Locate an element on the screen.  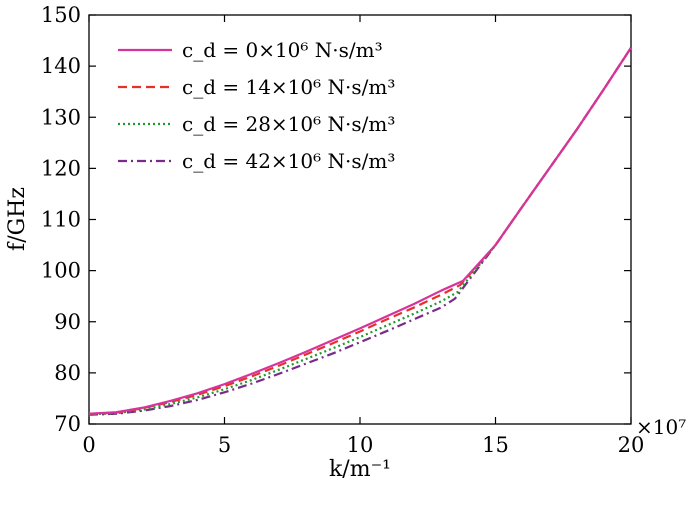
x-tick-label: 20 is located at coordinates (631, 445).